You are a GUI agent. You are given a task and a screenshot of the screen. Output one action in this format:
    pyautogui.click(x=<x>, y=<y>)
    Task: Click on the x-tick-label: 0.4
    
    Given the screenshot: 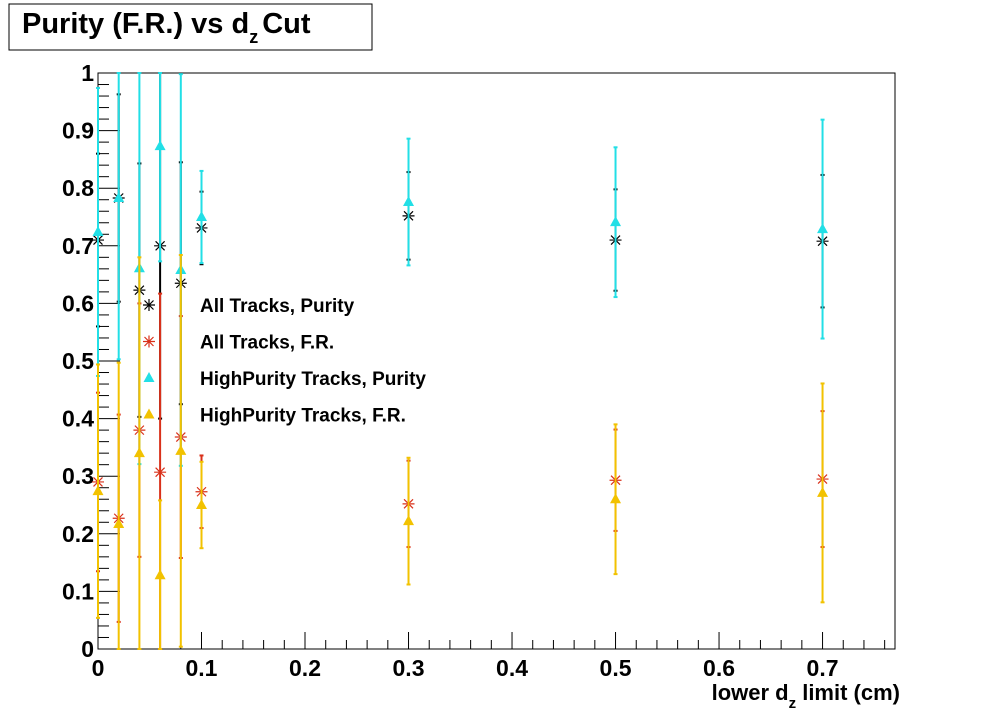 What is the action you would take?
    pyautogui.click(x=512, y=668)
    